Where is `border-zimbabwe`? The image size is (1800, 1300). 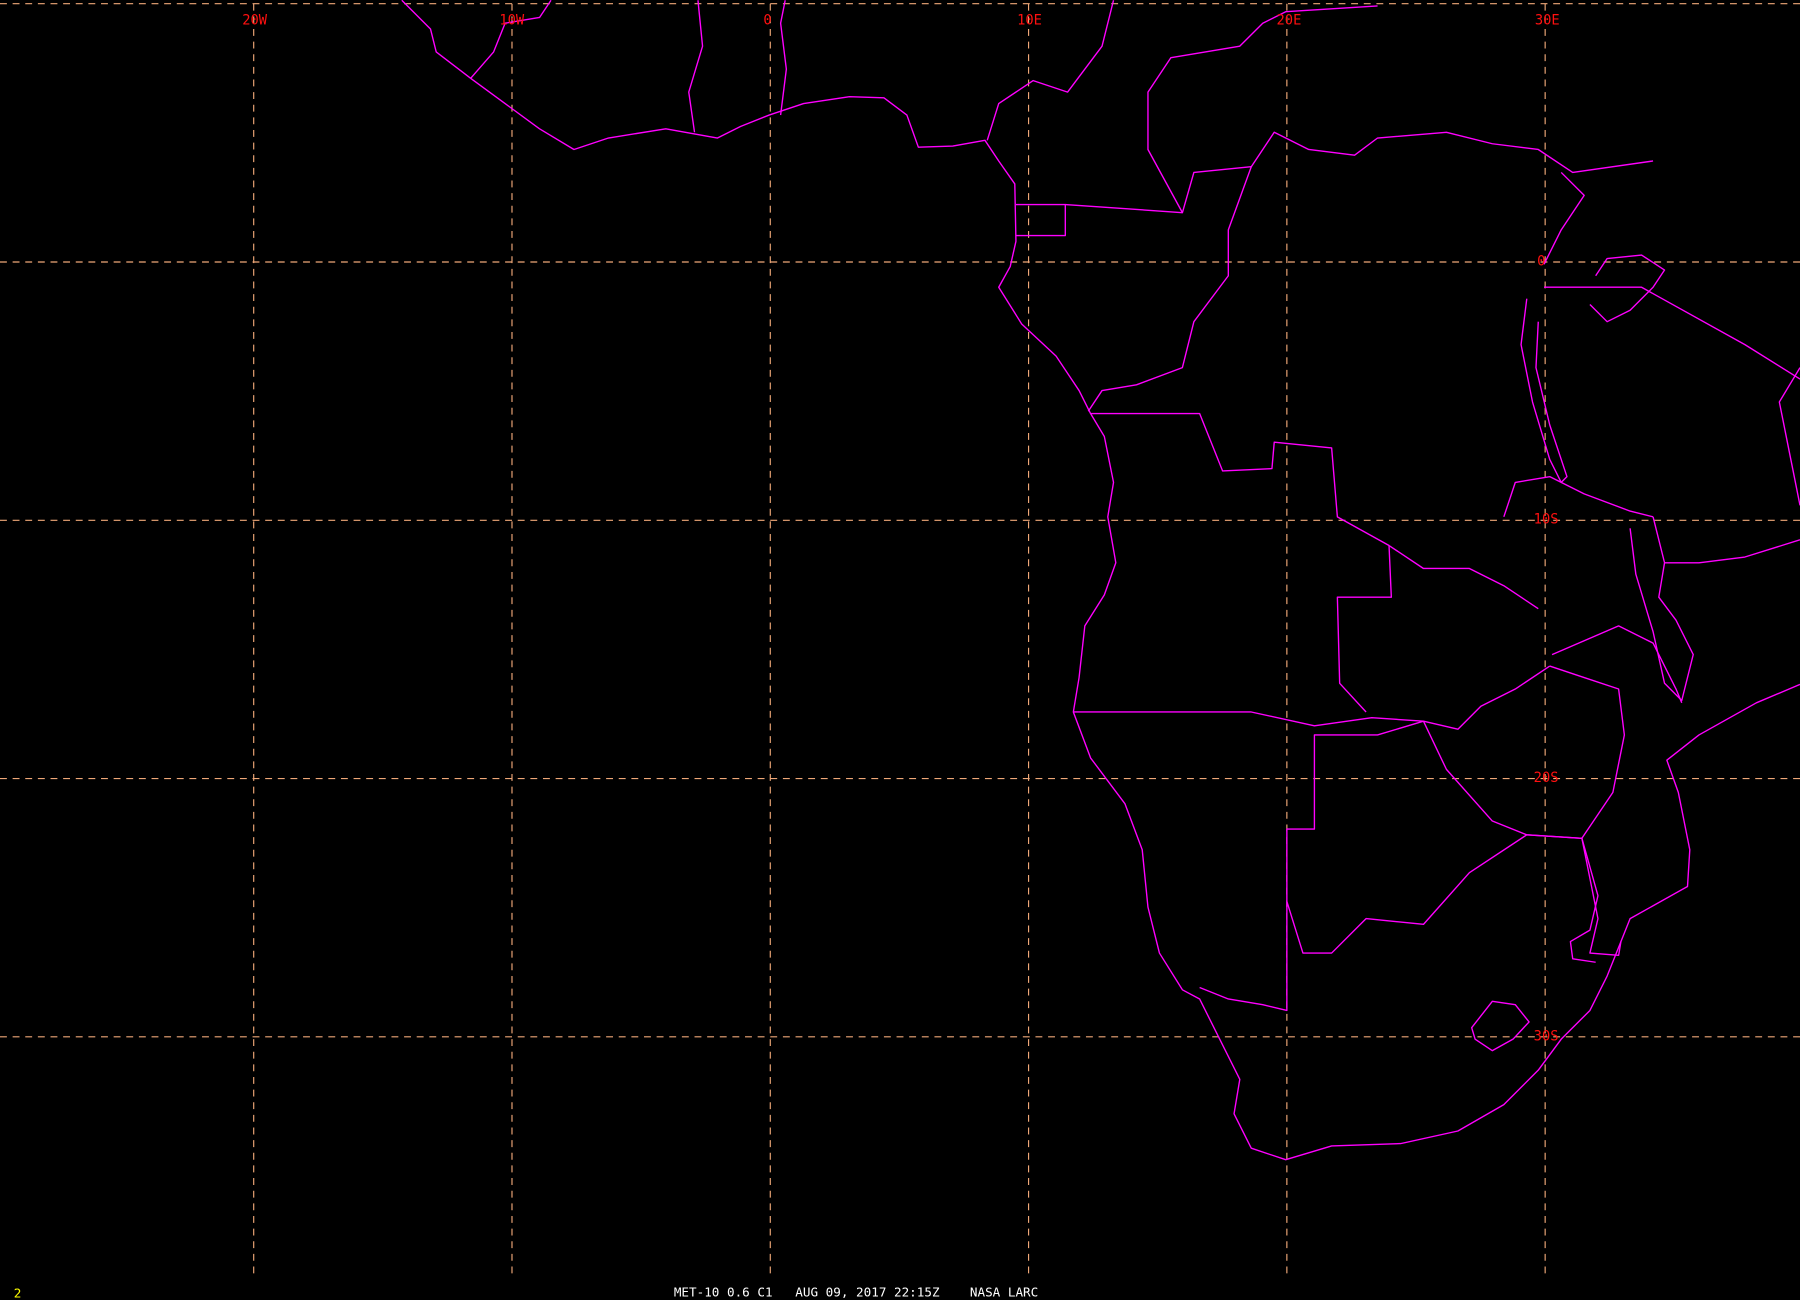
border-zimbabwe is located at coordinates (1524, 752).